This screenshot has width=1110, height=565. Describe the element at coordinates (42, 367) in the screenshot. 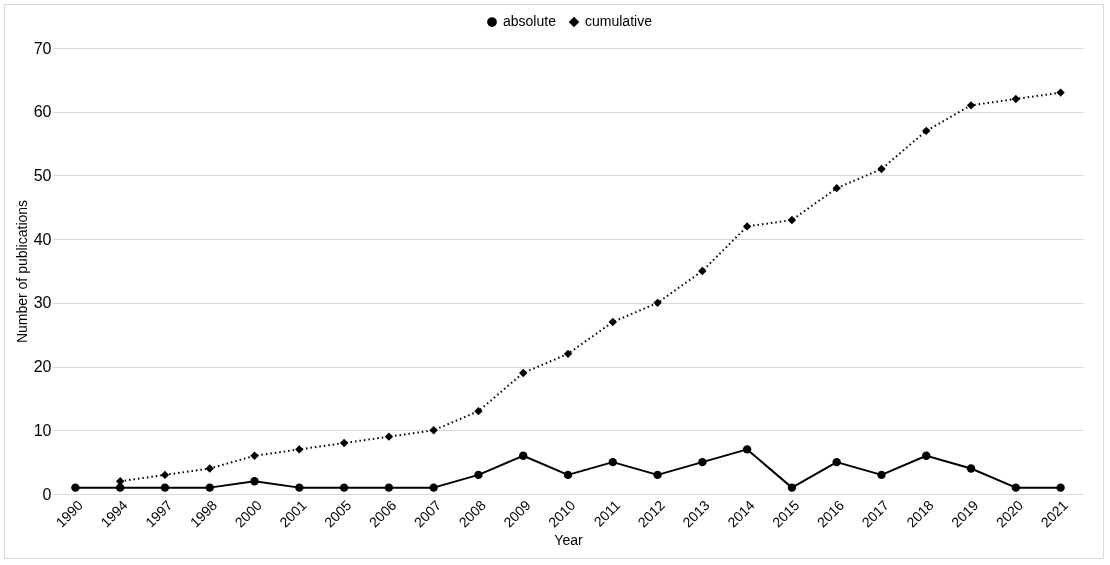

I see `y-tick-label: 20` at that location.